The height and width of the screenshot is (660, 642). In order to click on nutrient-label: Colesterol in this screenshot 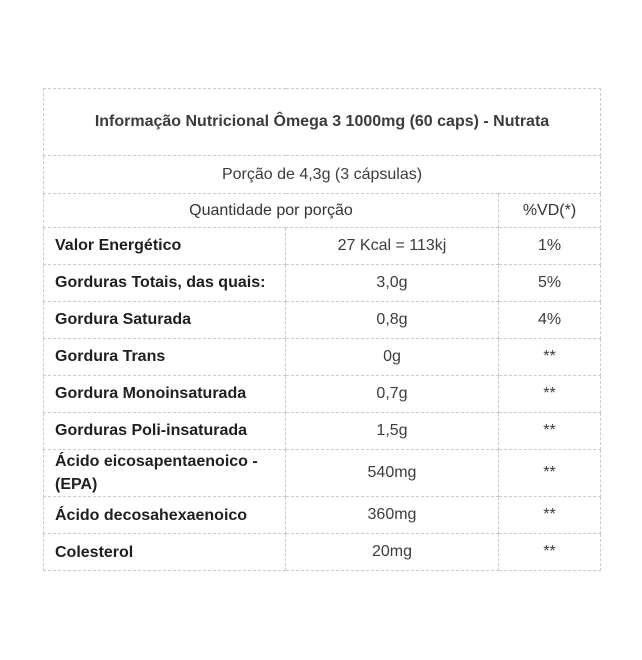, I will do `click(164, 552)`.